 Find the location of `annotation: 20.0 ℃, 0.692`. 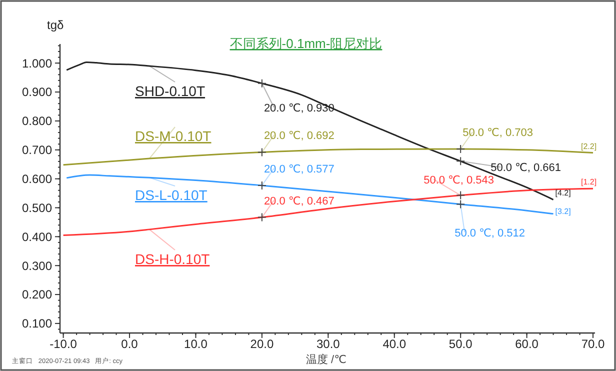

annotation: 20.0 ℃, 0.692 is located at coordinates (299, 136).